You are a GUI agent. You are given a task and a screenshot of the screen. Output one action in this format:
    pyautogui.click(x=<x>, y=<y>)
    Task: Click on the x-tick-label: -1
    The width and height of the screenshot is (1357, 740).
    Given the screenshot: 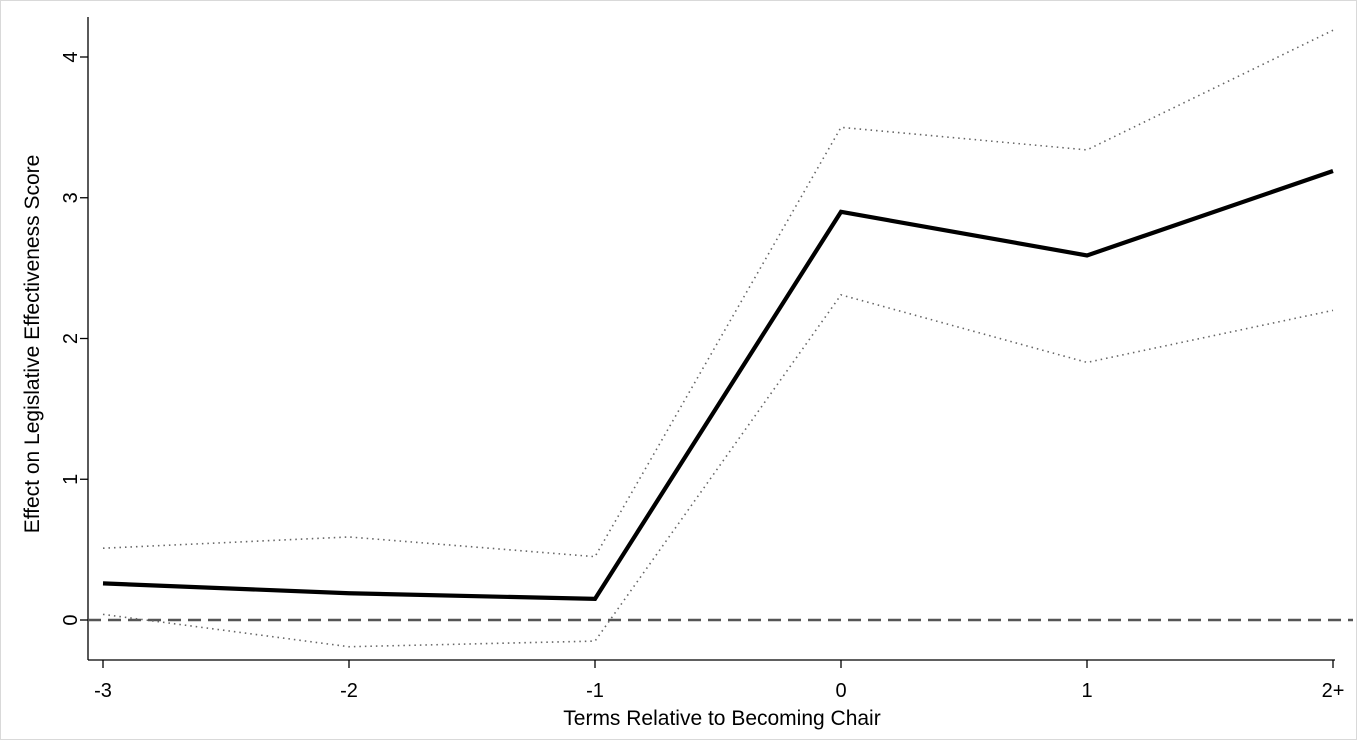 What is the action you would take?
    pyautogui.click(x=595, y=691)
    